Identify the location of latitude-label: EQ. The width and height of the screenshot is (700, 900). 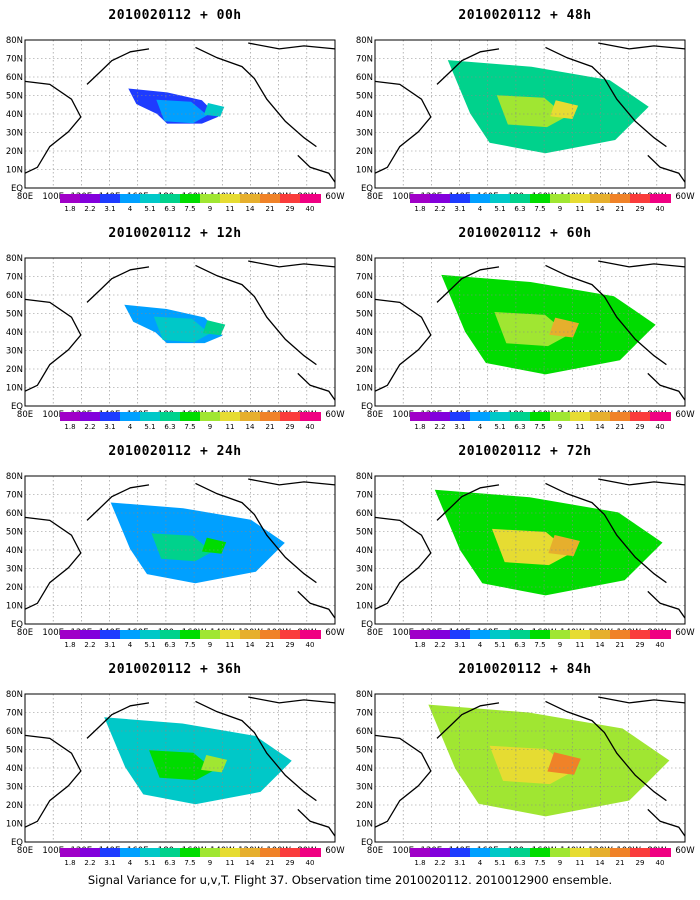
(17, 843).